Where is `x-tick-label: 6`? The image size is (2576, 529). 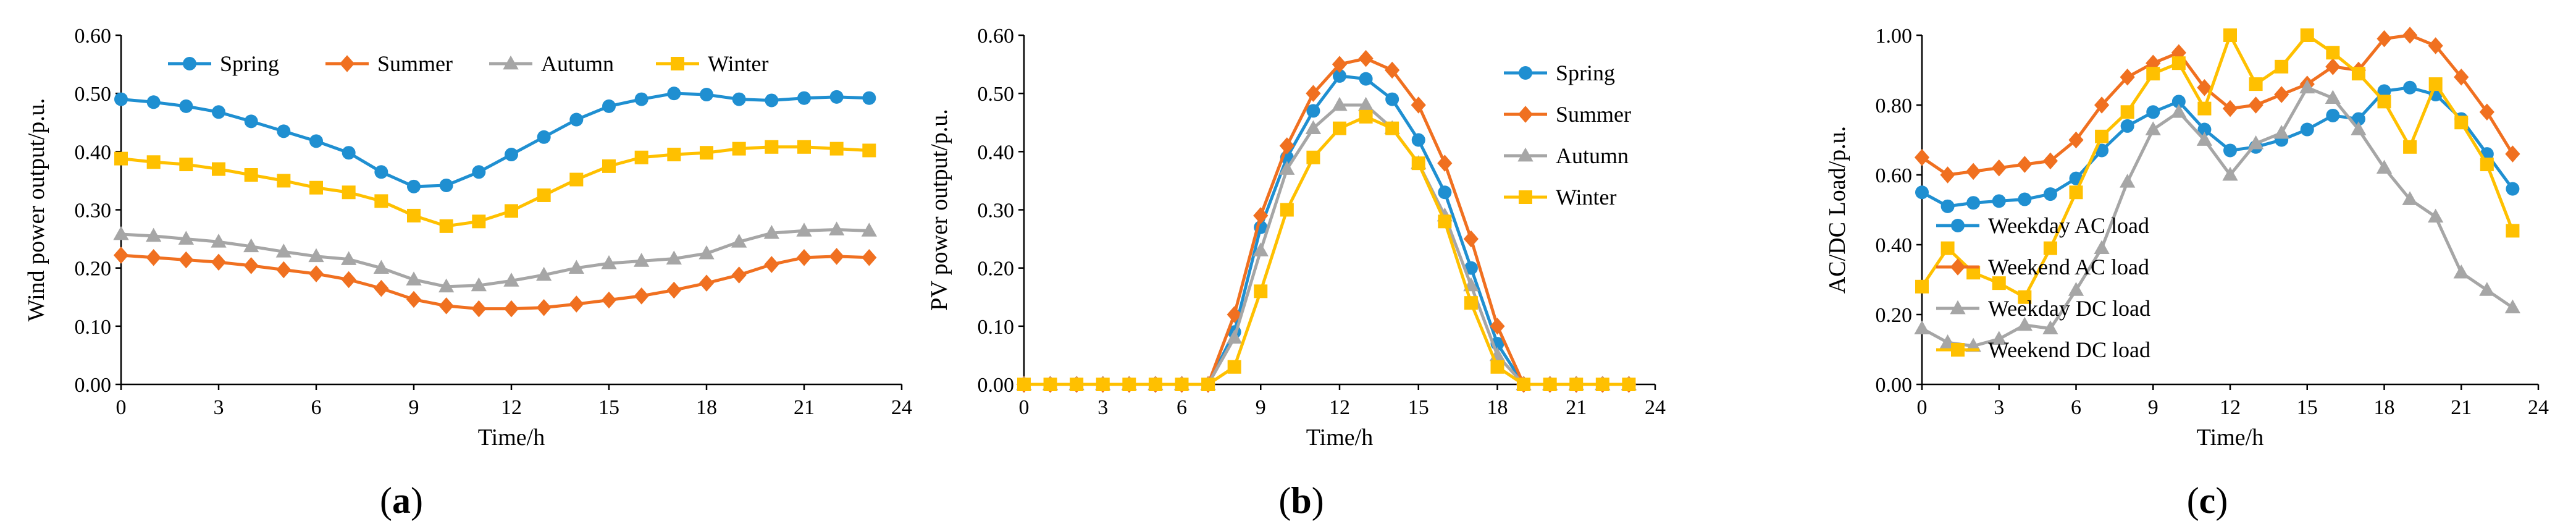
x-tick-label: 6 is located at coordinates (317, 407).